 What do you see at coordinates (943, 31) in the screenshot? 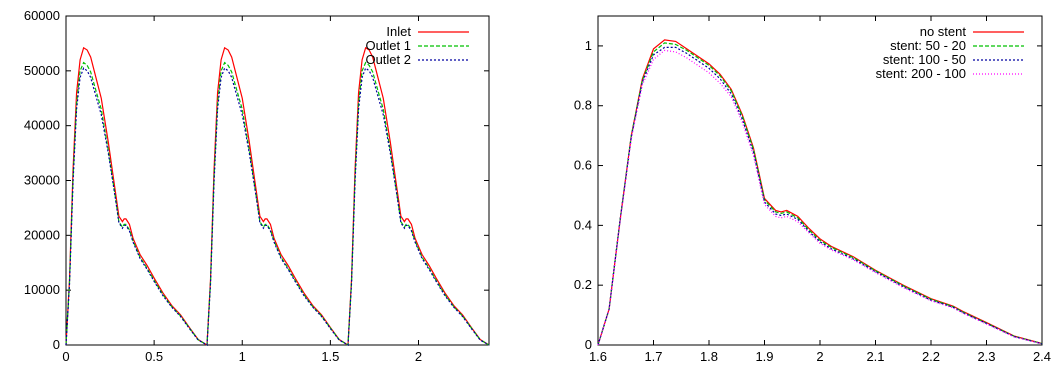
I see `legend-label: no stent` at bounding box center [943, 31].